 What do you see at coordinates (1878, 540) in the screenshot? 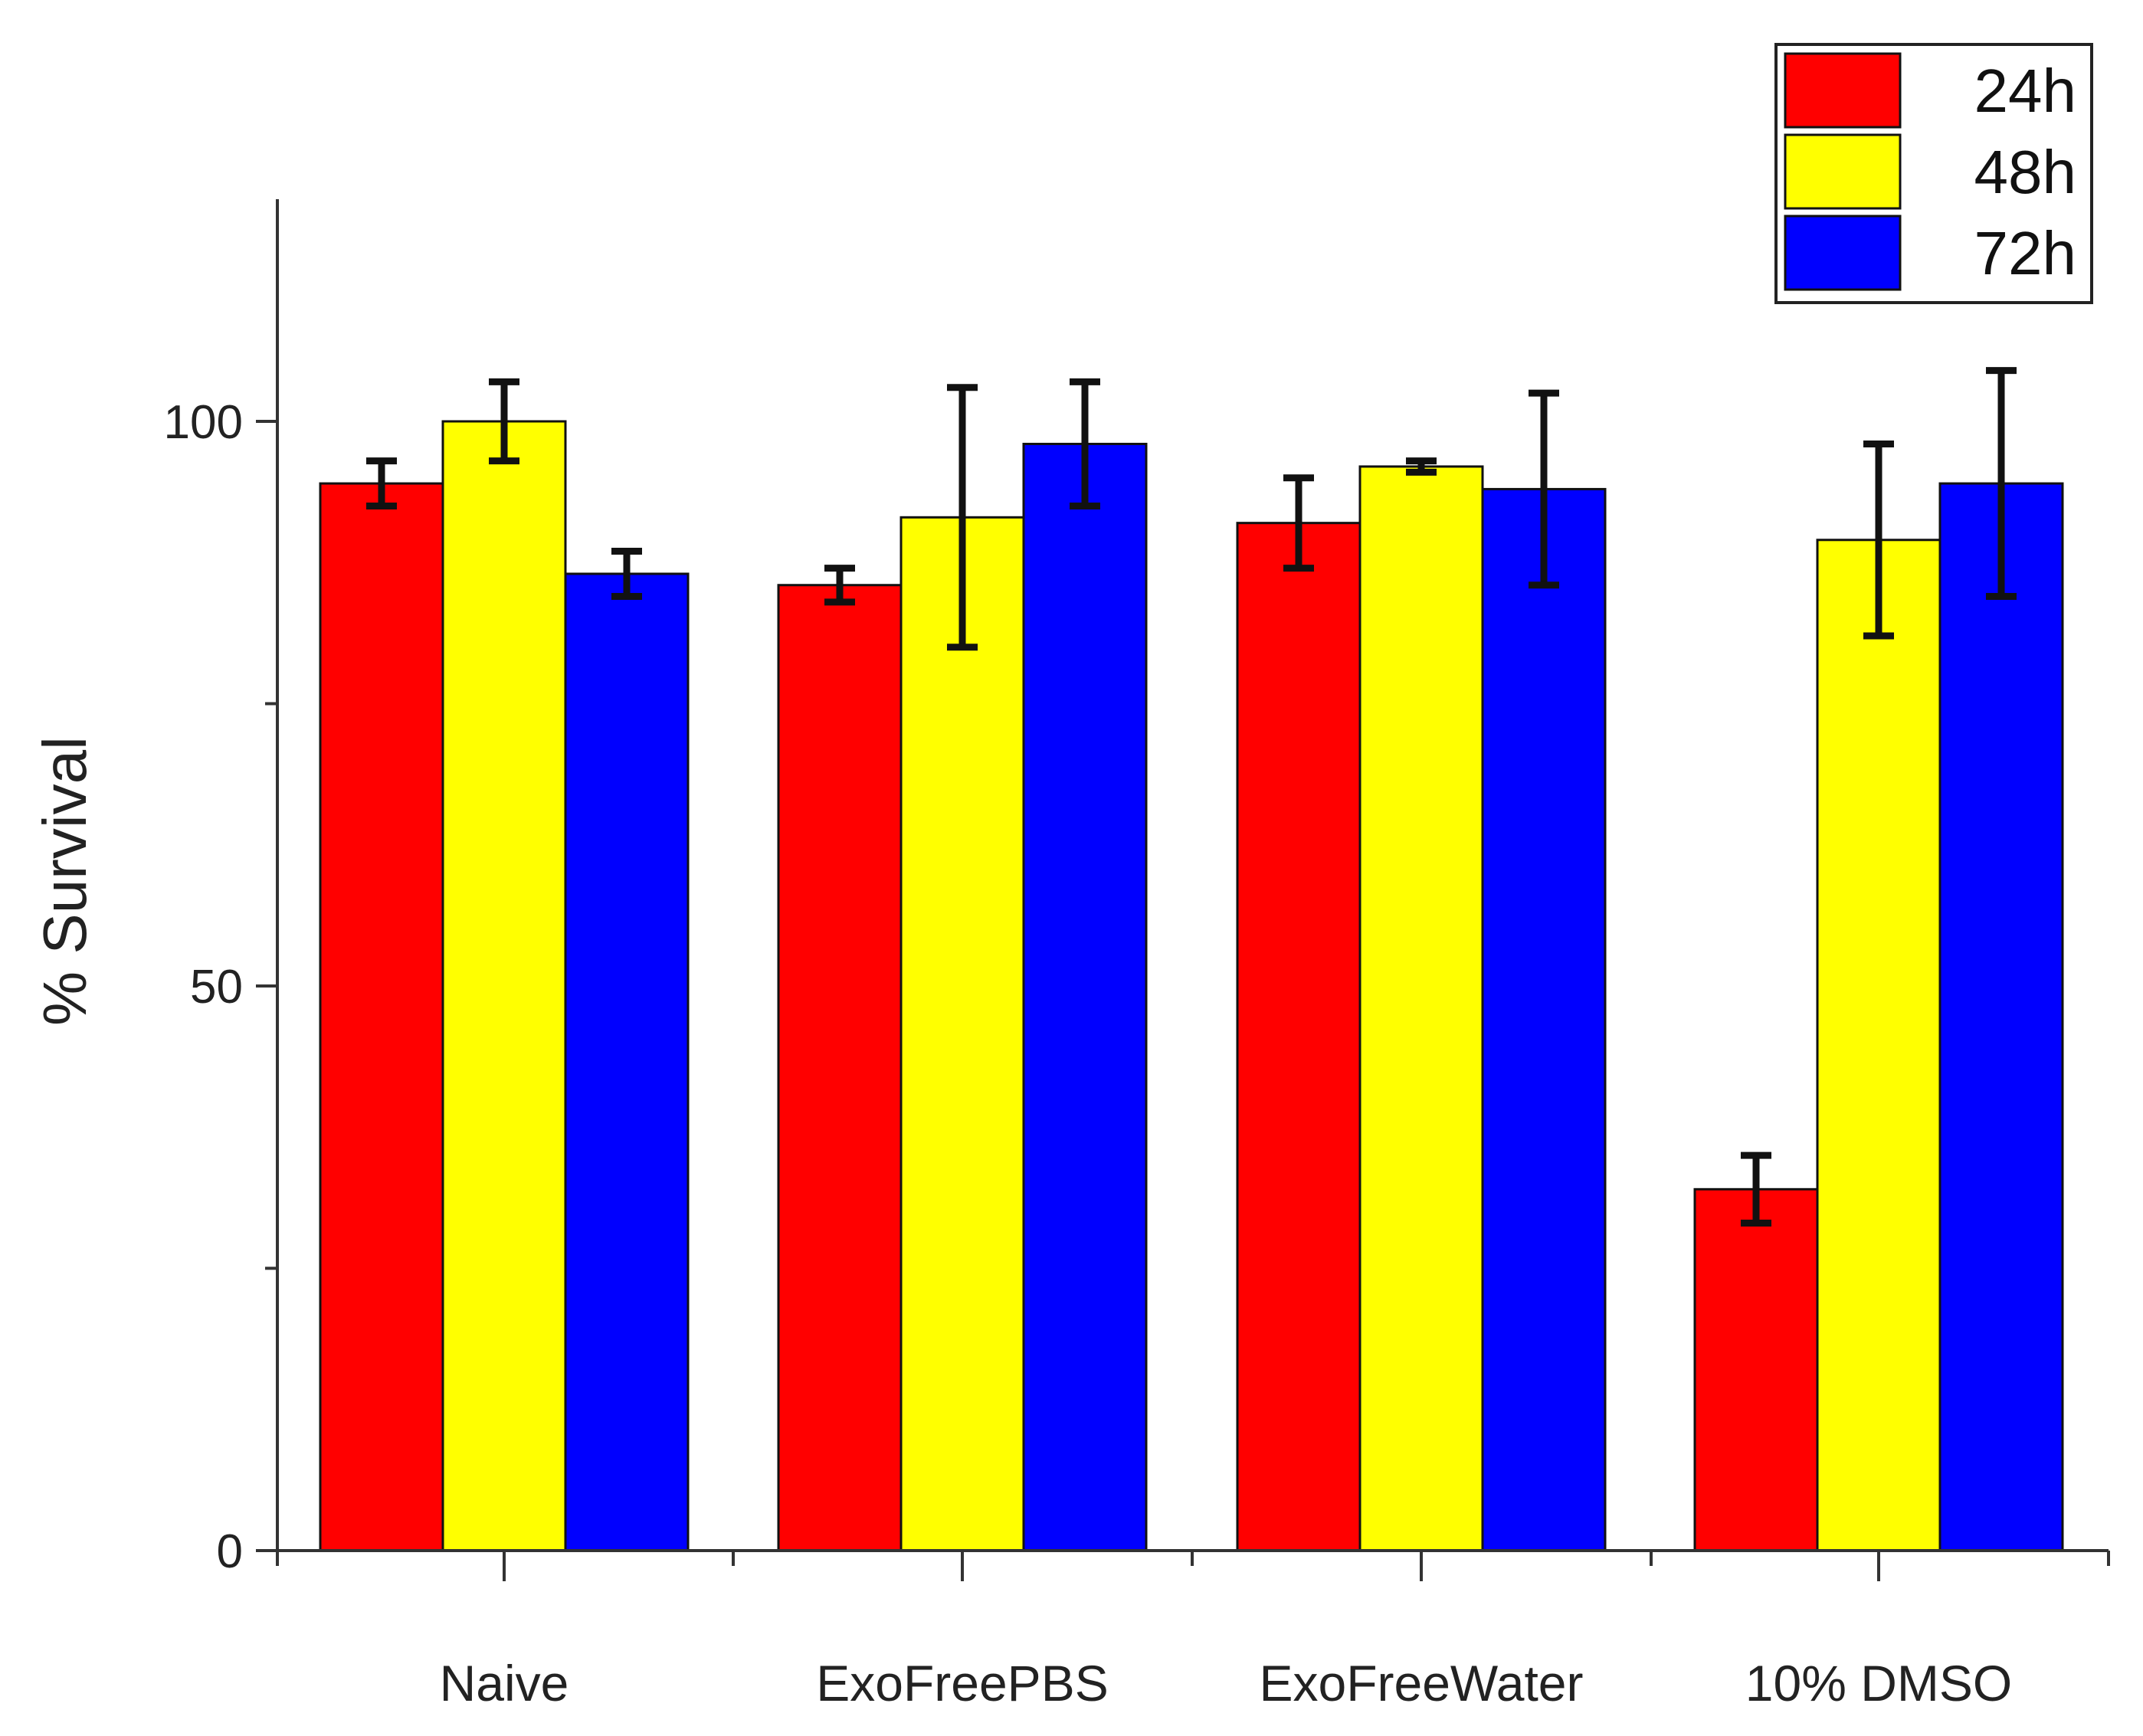
I see `error-bar-48h-10-dmso` at bounding box center [1878, 540].